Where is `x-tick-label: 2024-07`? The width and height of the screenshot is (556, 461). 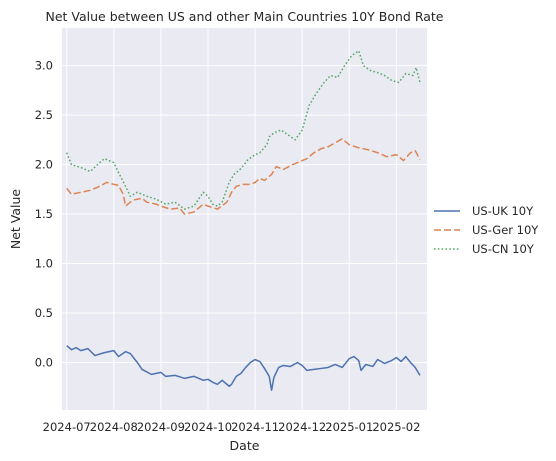
x-tick-label: 2024-07 is located at coordinates (67, 427).